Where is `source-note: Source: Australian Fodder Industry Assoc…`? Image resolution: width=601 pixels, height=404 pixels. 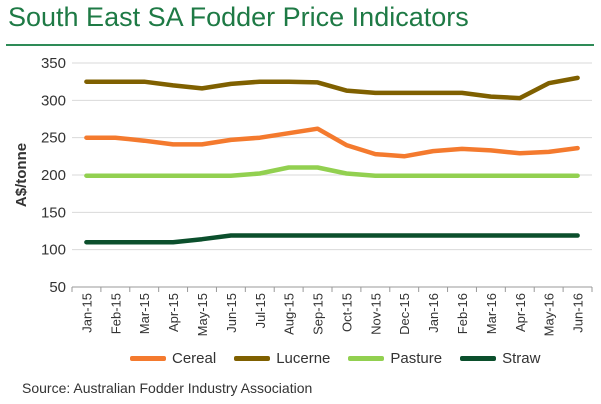
source-note: Source: Australian Fodder Industry Assoc… is located at coordinates (167, 388).